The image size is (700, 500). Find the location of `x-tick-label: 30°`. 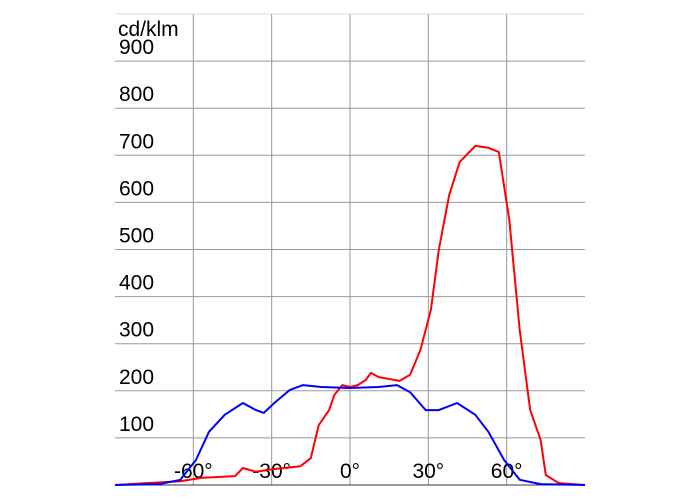

x-tick-label: 30° is located at coordinates (428, 471).